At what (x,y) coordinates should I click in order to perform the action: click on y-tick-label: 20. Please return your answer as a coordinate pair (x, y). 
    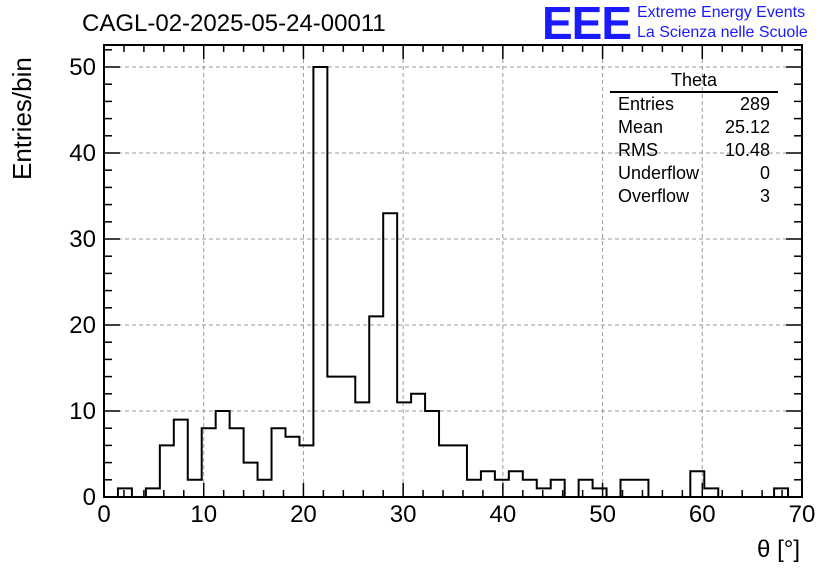
    Looking at the image, I should click on (82, 325).